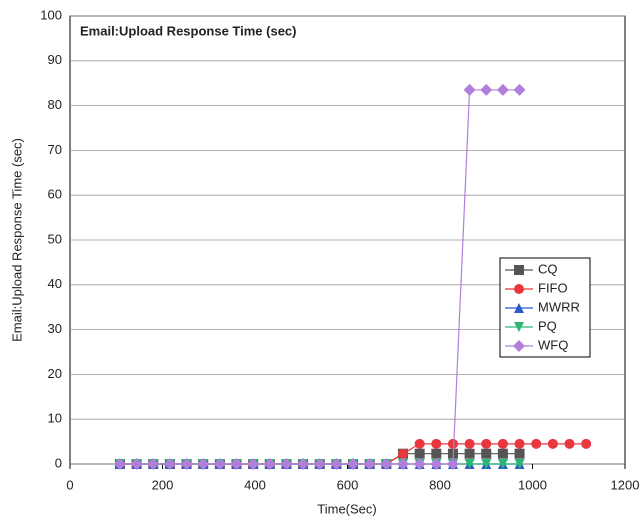 The image size is (642, 525). Describe the element at coordinates (55, 104) in the screenshot. I see `y-tick-label: 80` at that location.